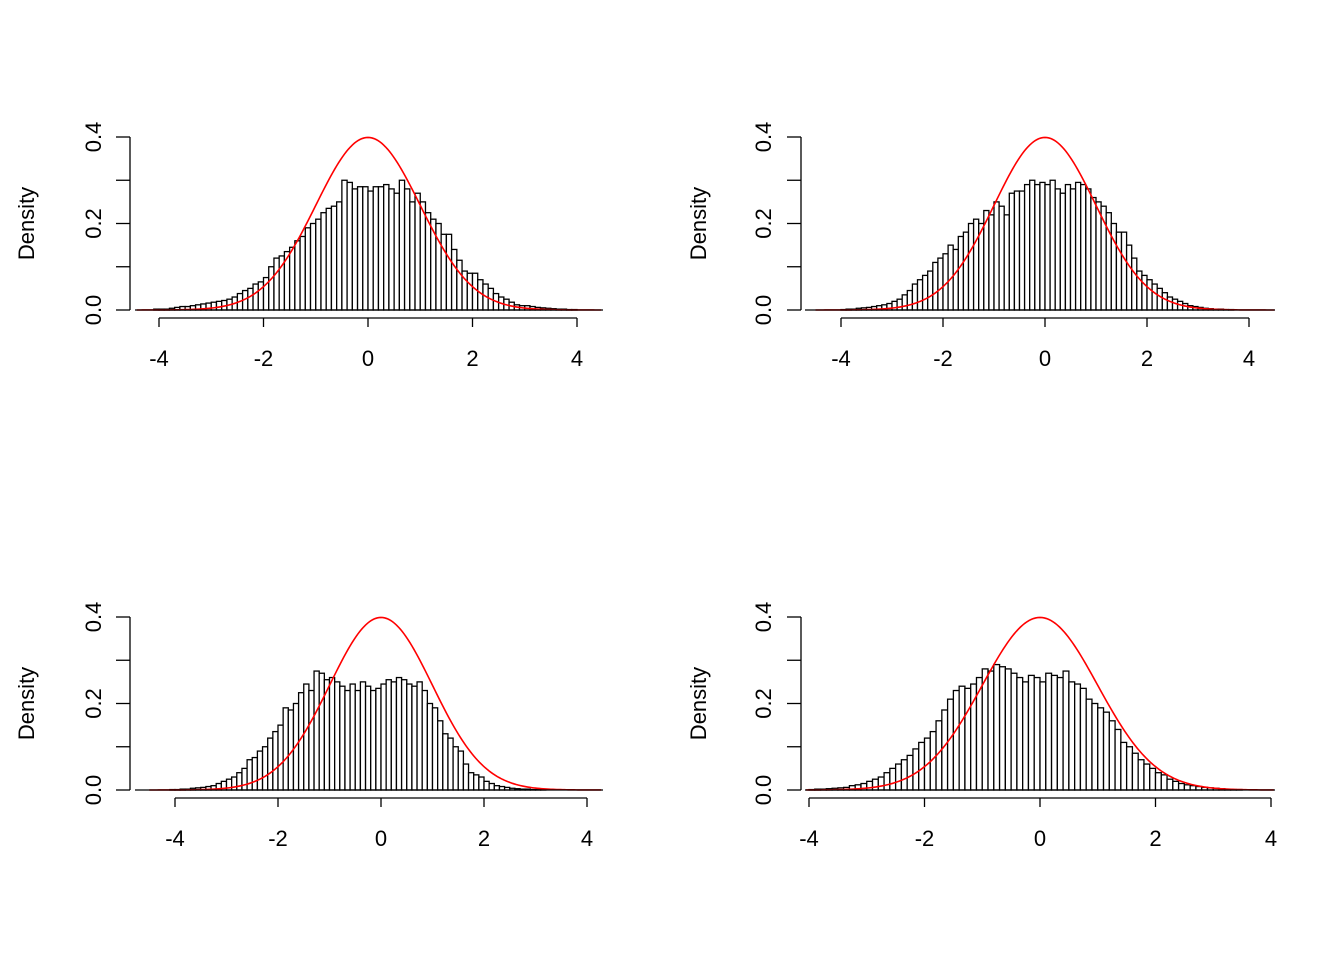 The image size is (1344, 960). I want to click on histogram-panel-4: -4 -2 0 2 4 0.0 0.2 0.4 Density, so click(981, 726).